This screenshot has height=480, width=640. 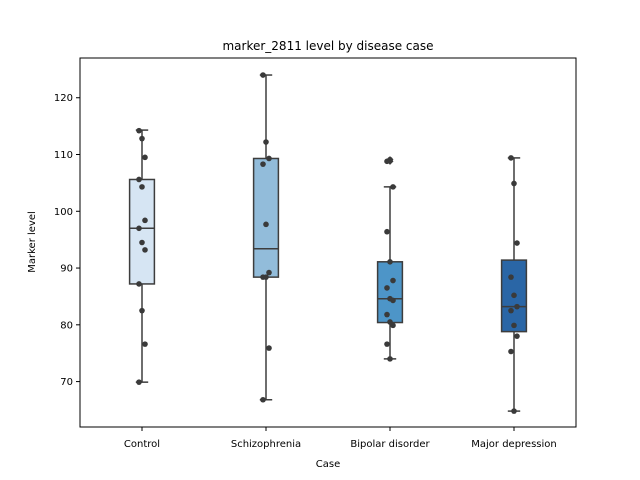 I want to click on x-tick-label: Schizophrenia, so click(x=266, y=444).